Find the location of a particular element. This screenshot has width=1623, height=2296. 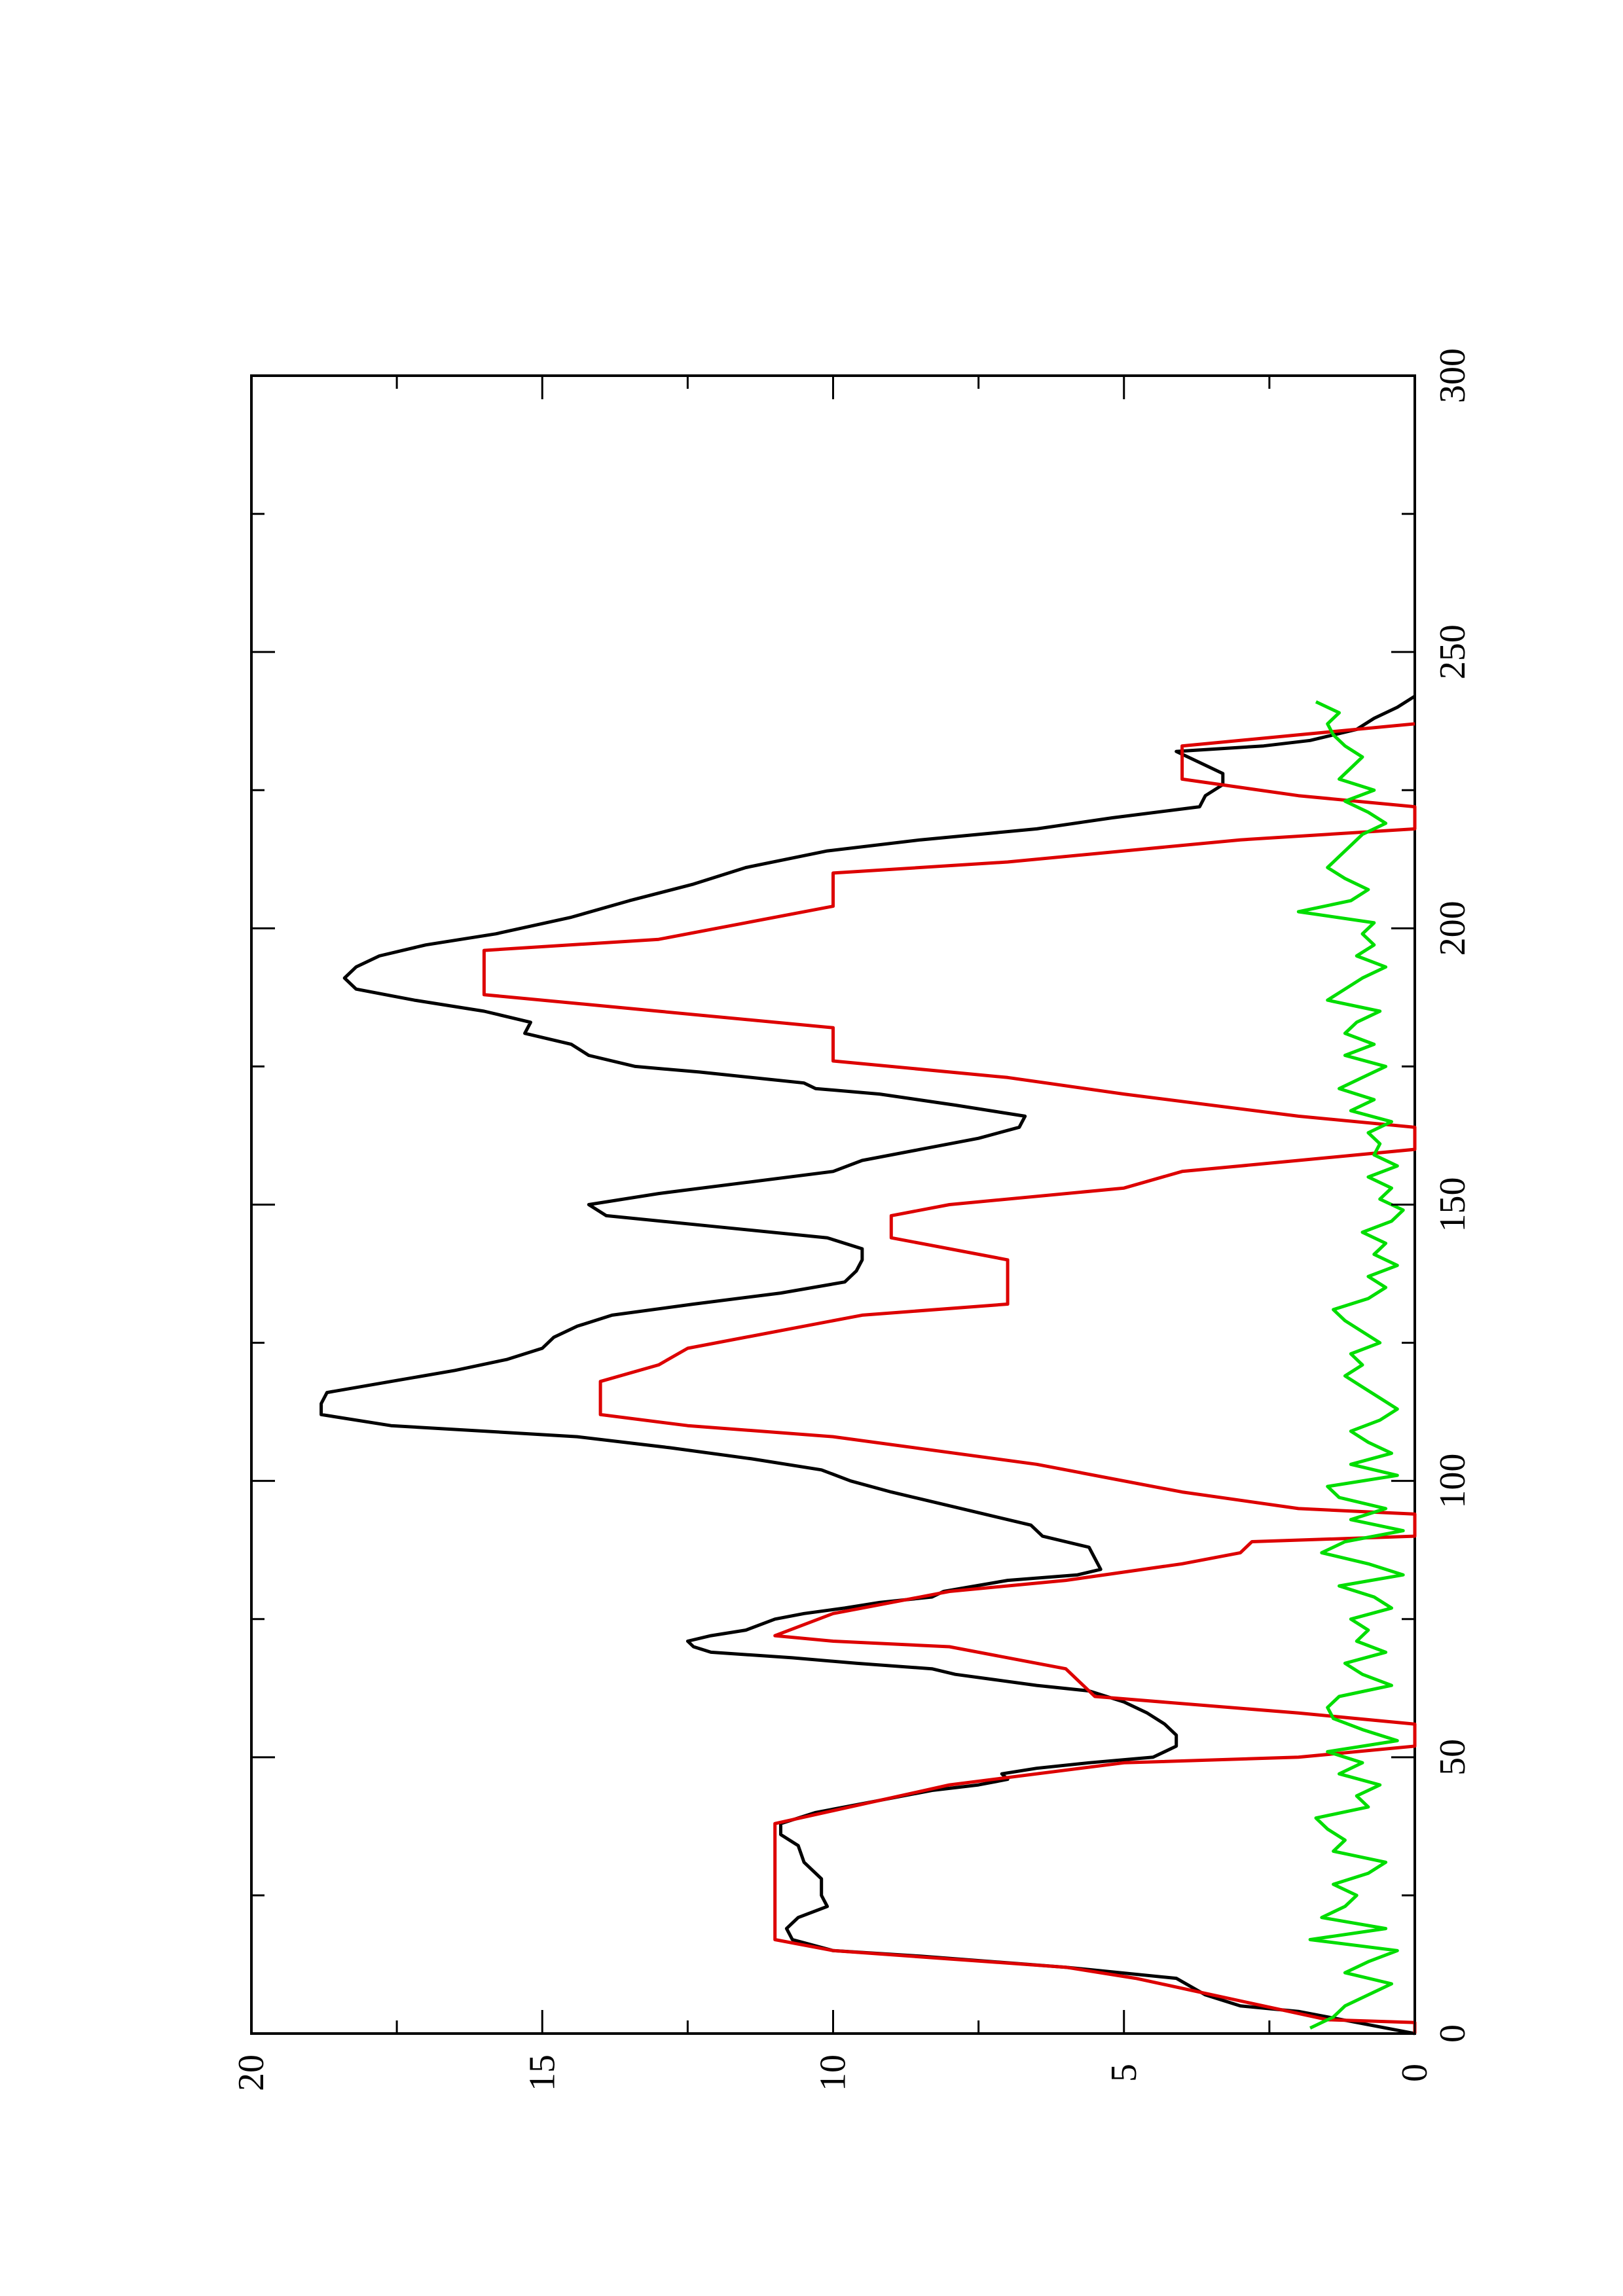

x-tick-label: 150 is located at coordinates (1452, 1204).